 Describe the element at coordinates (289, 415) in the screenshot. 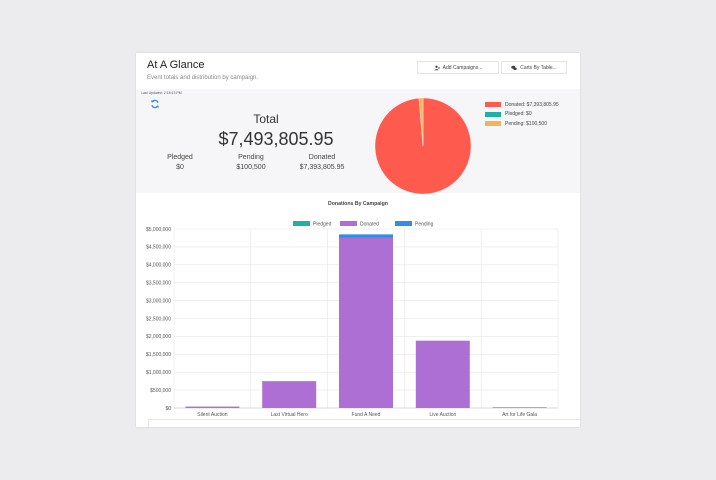

I see `x-tick-label: Last Virtual Hero` at that location.